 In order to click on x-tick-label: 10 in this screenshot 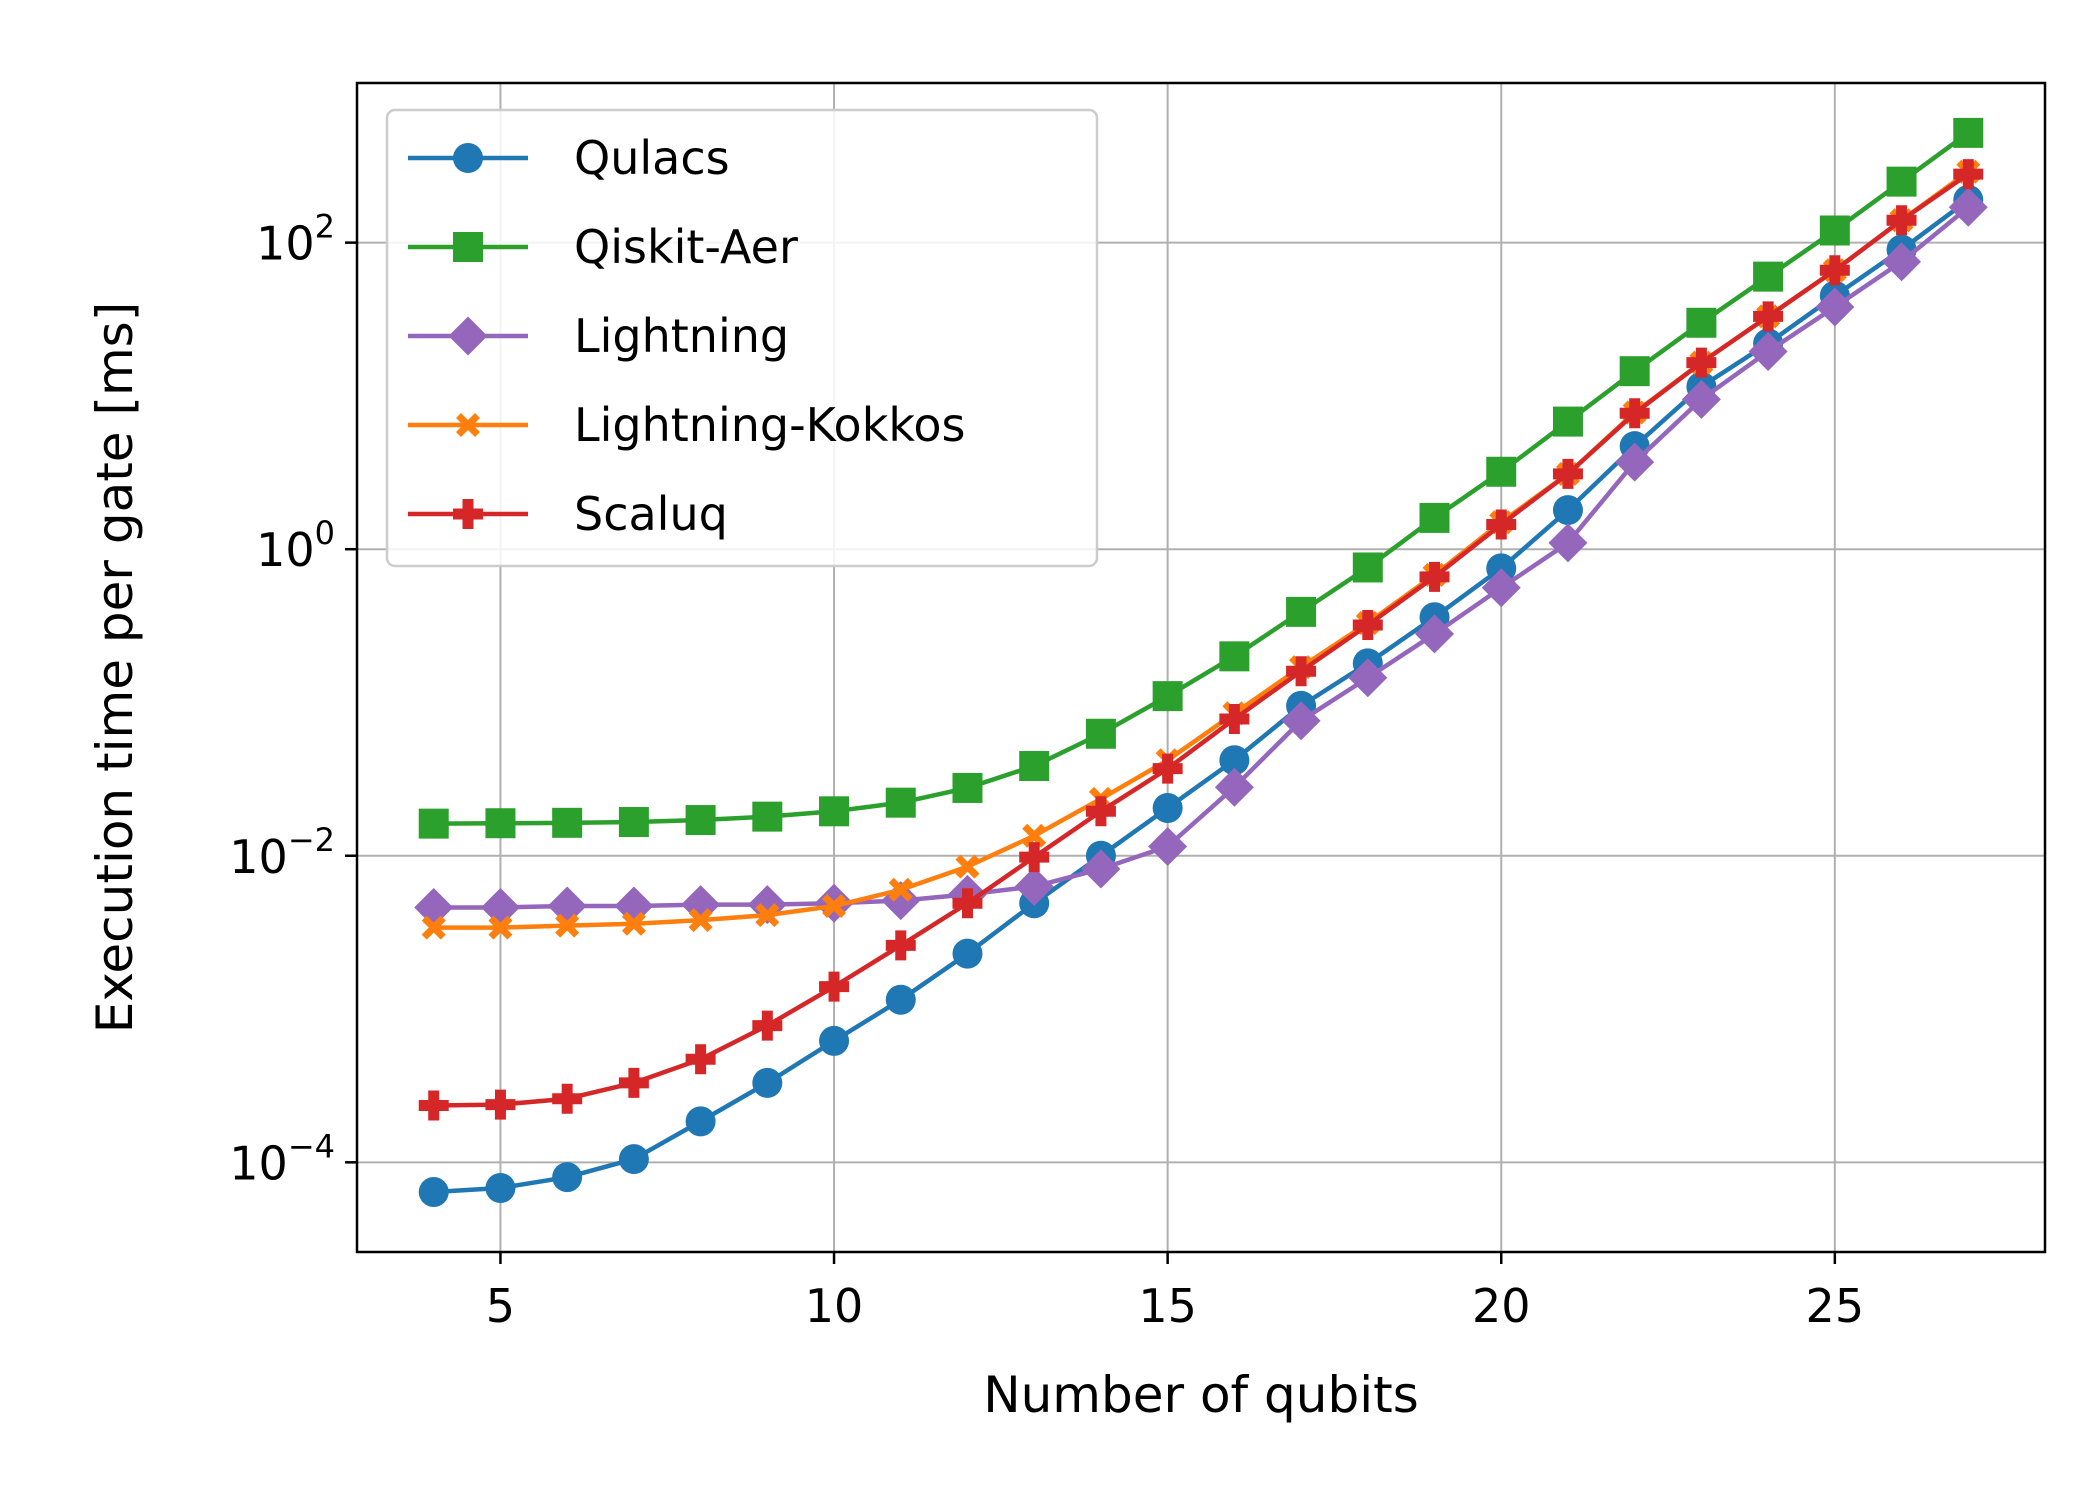, I will do `click(834, 1306)`.